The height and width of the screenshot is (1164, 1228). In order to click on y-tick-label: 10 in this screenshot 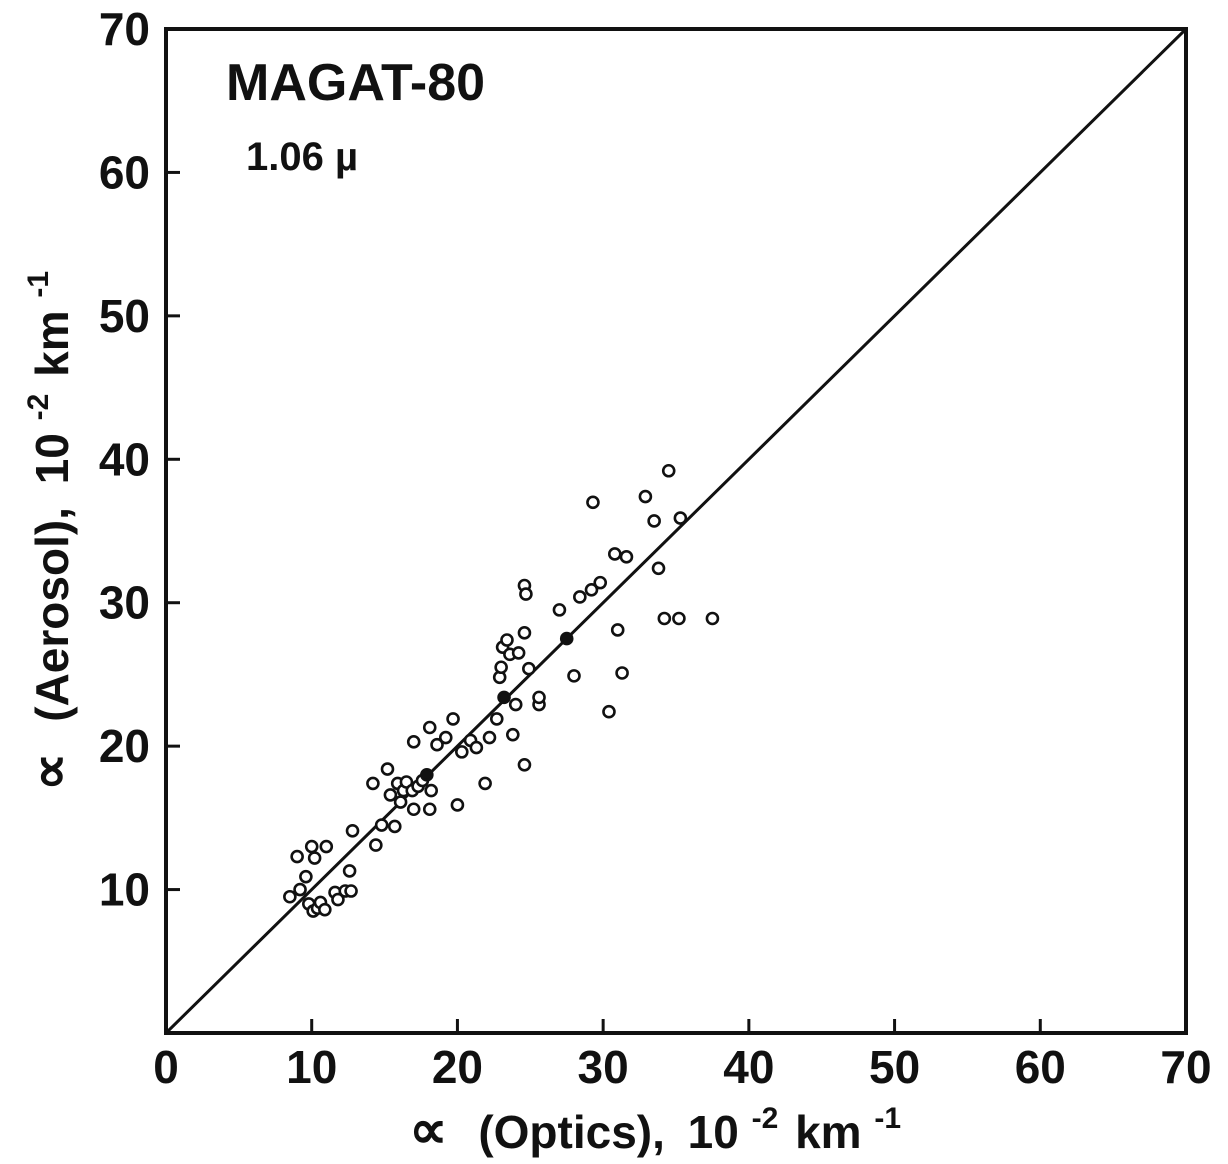, I will do `click(124, 890)`.